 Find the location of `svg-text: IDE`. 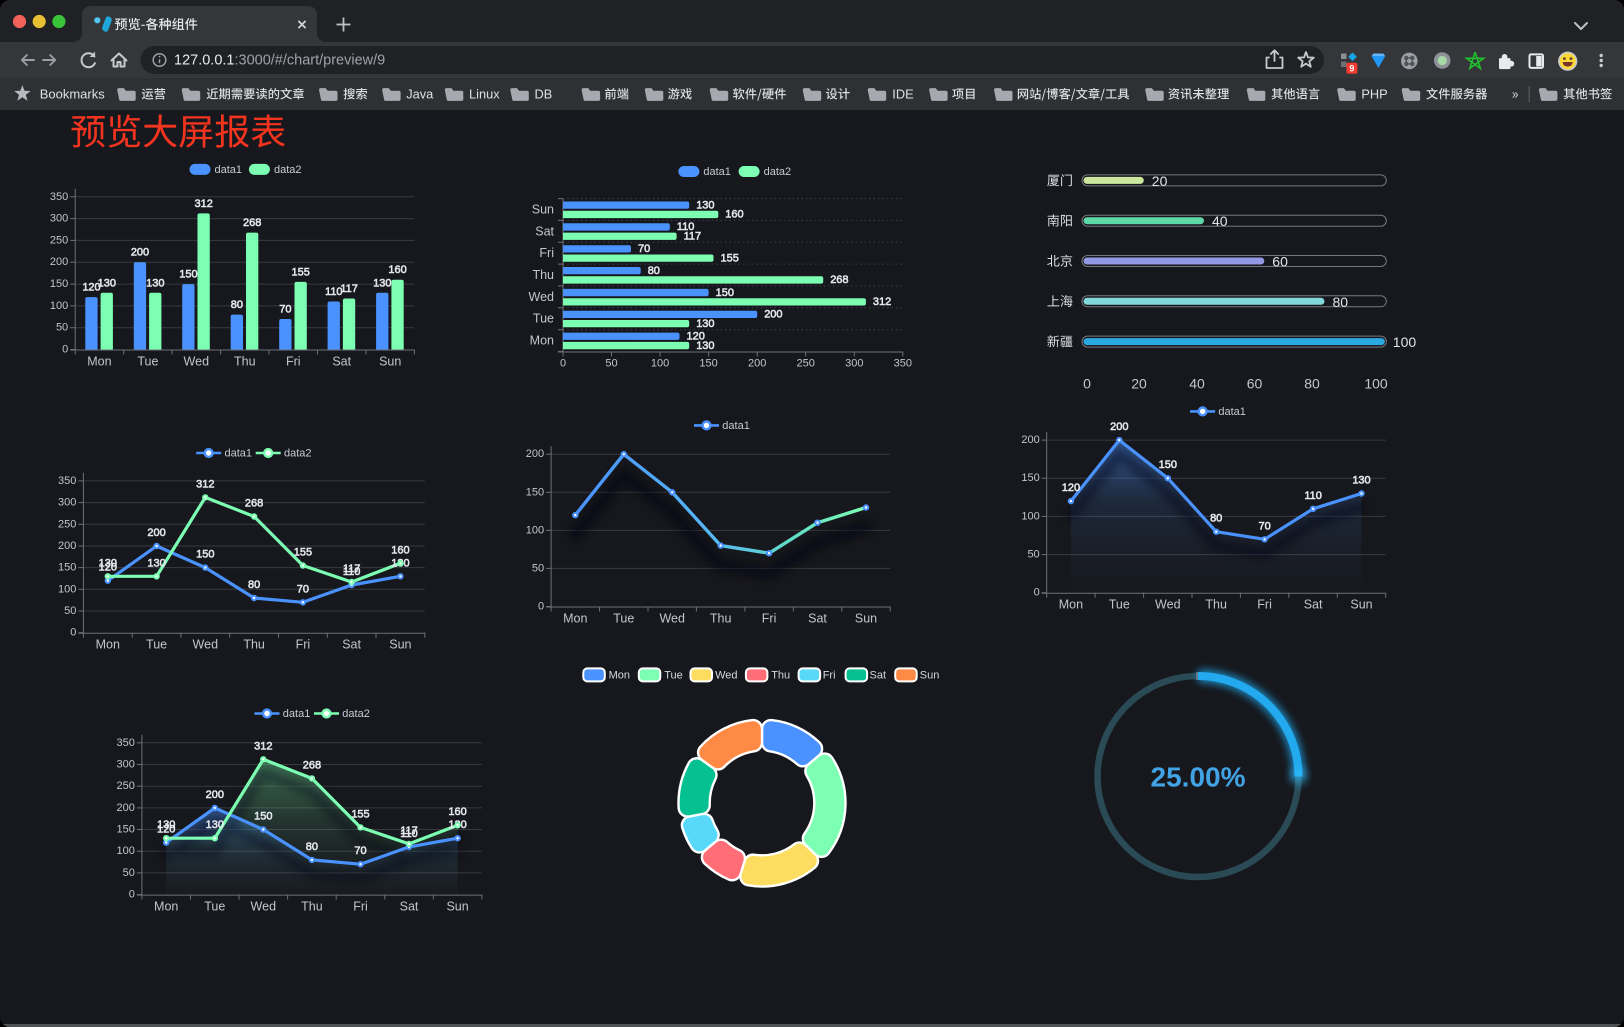

svg-text: IDE is located at coordinates (902, 94).